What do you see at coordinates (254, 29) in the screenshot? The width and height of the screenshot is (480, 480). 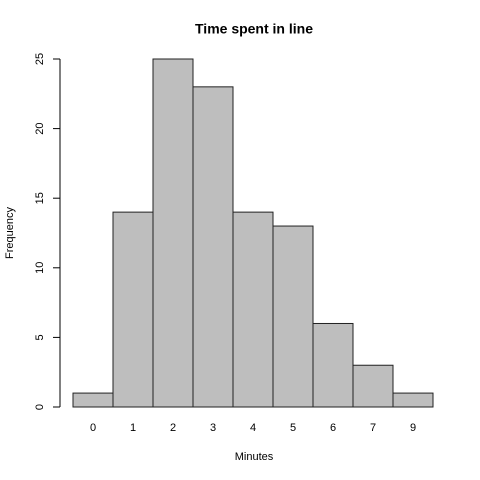 I see `chart-title: Time spent in line` at bounding box center [254, 29].